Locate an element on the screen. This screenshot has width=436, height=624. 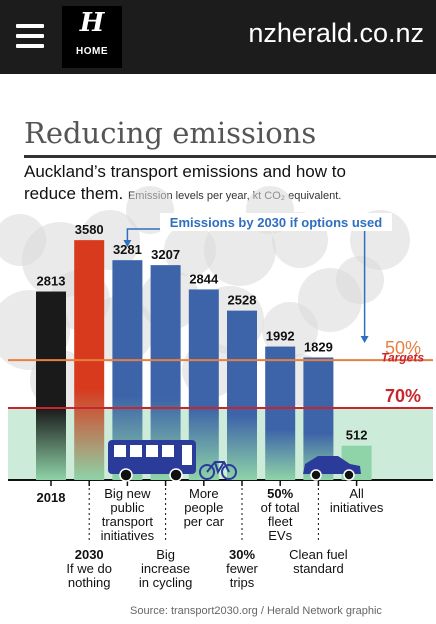
category-label-strong: 50% is located at coordinates (280, 493).